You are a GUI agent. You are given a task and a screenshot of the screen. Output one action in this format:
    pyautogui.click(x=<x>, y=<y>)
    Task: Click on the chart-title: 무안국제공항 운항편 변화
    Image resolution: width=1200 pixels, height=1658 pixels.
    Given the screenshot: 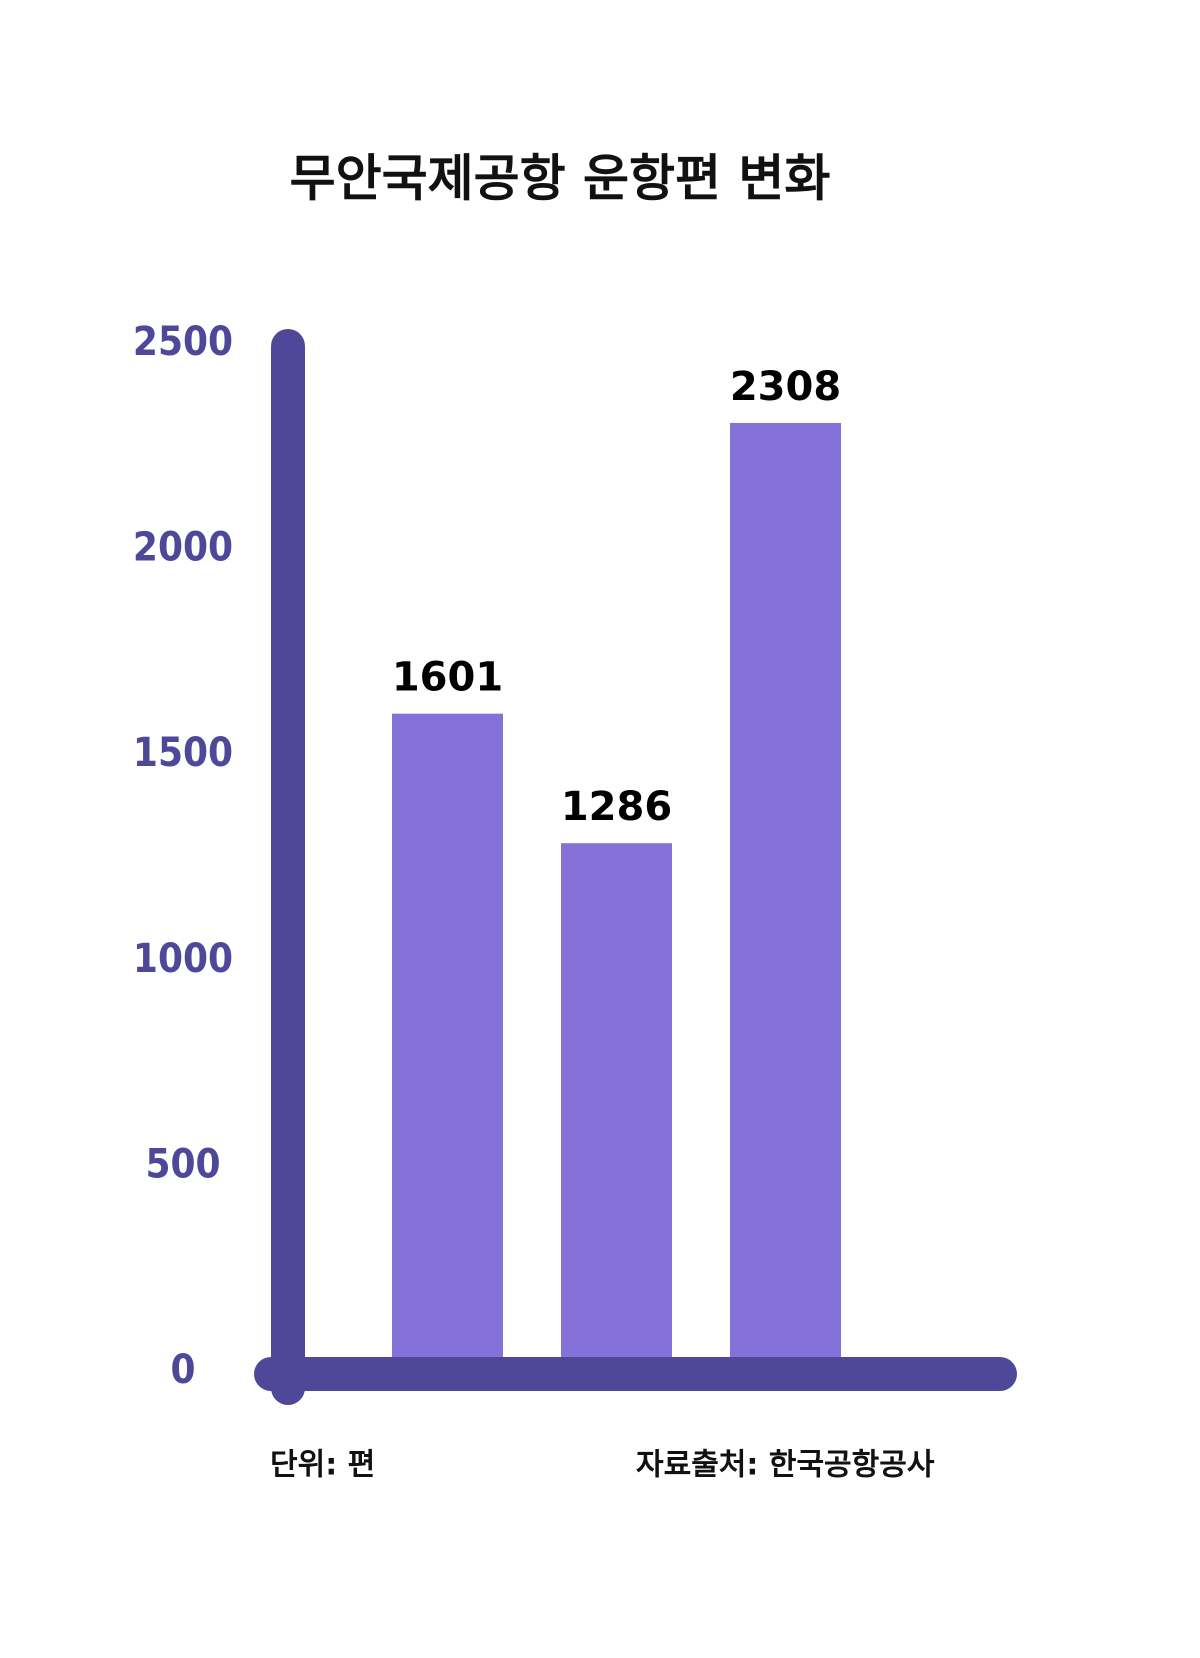 What is the action you would take?
    pyautogui.click(x=560, y=179)
    